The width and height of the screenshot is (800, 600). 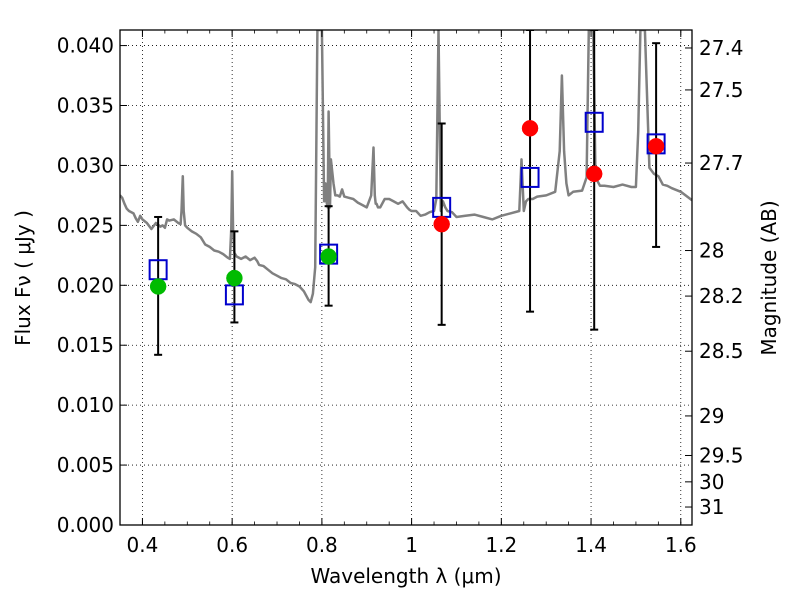 What do you see at coordinates (85, 345) in the screenshot?
I see `y-tick-label: 0.015` at bounding box center [85, 345].